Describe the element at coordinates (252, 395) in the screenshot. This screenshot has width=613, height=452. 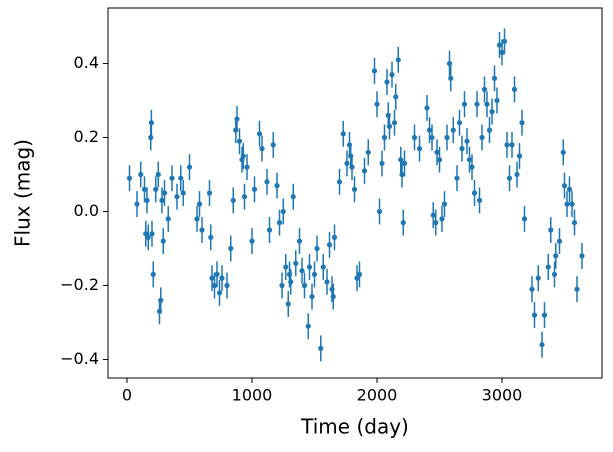
I see `x-tick-label: 1000` at that location.